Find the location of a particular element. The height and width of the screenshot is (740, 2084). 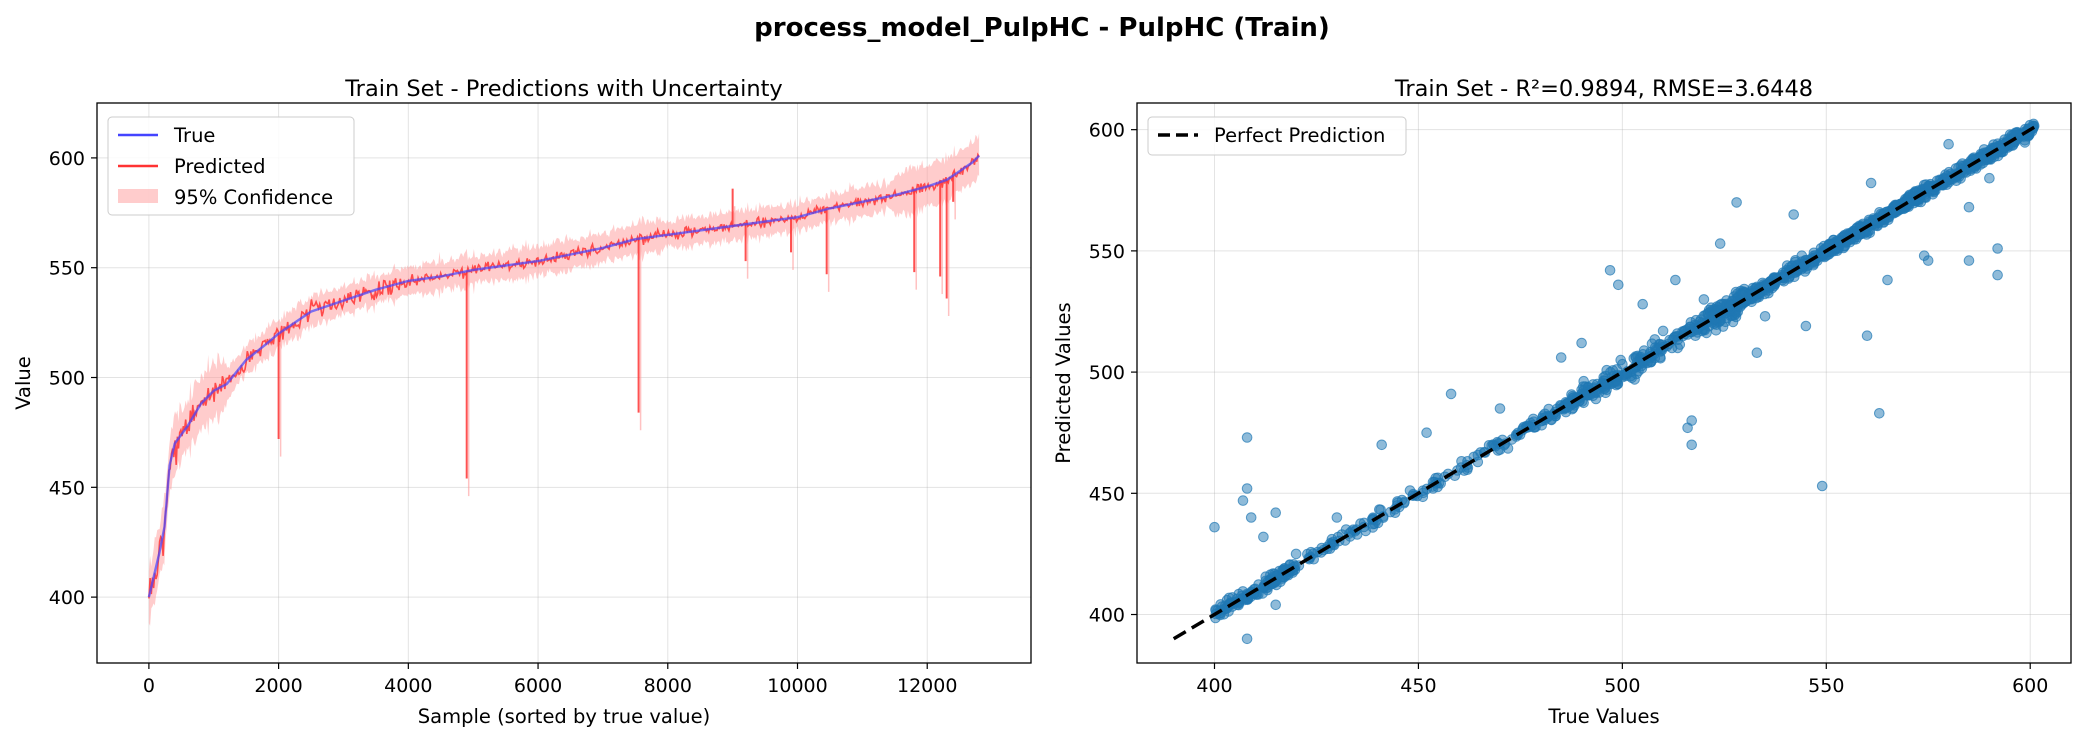

right-x-tick-label: 500 is located at coordinates (1622, 686).